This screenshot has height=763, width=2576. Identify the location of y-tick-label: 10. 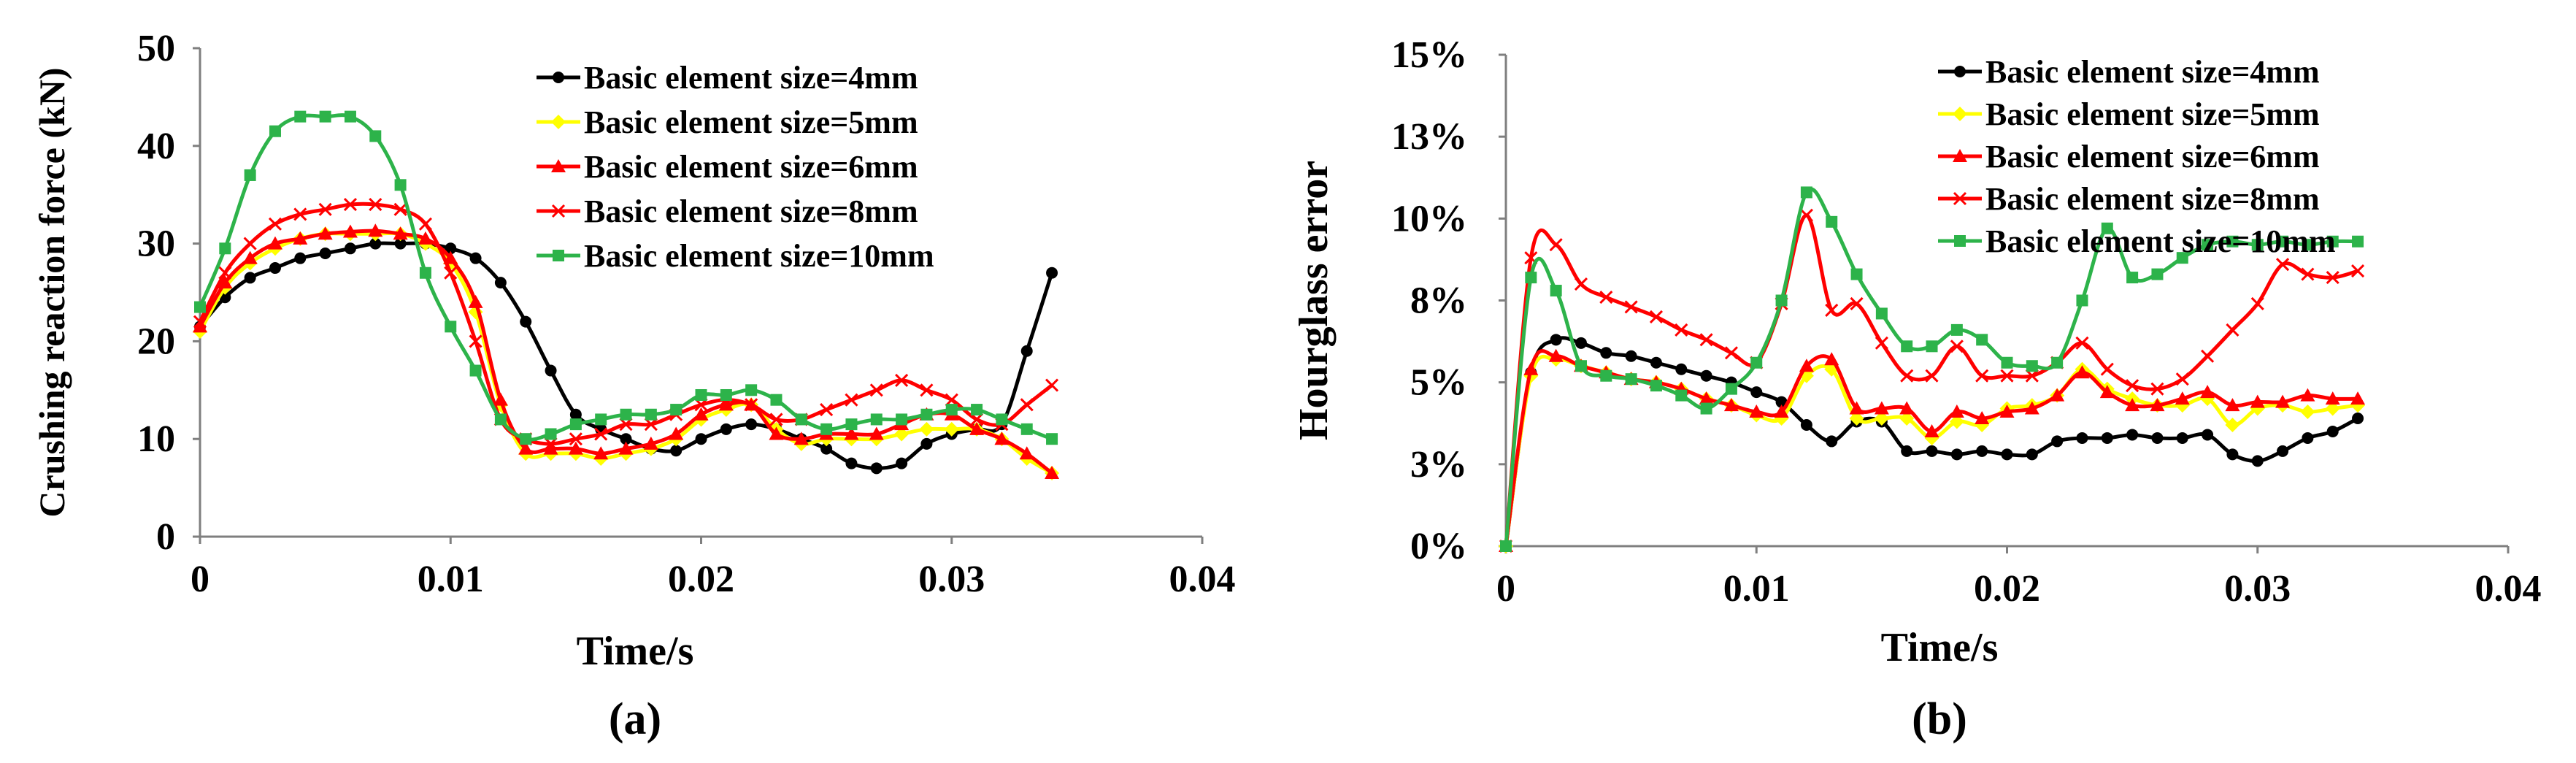
(156, 439).